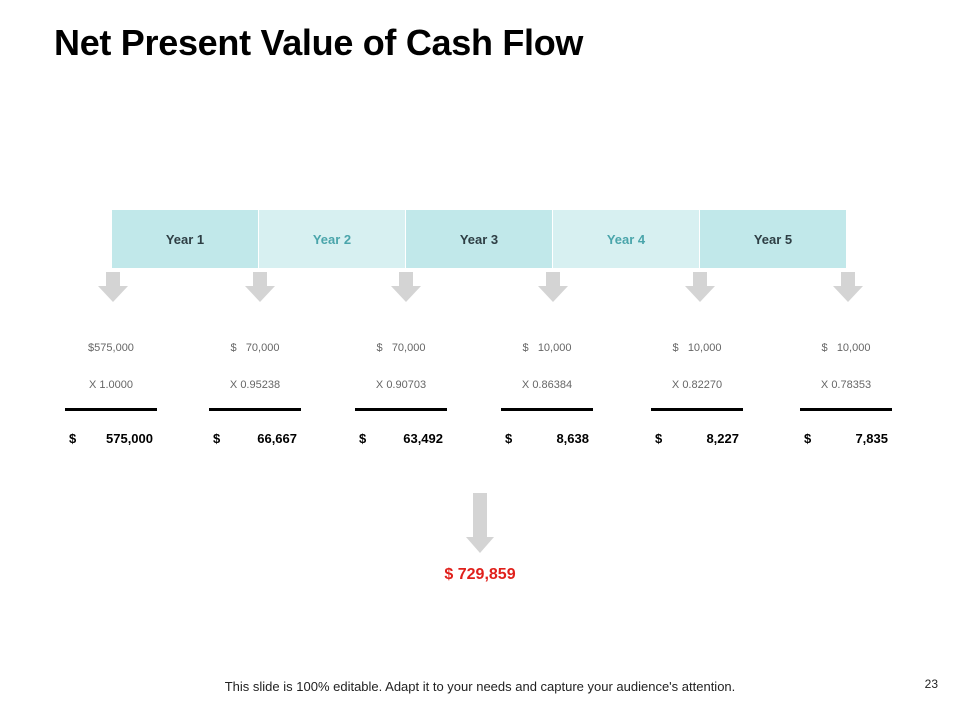  Describe the element at coordinates (423, 438) in the screenshot. I see `present-value-amount: 63,492` at that location.